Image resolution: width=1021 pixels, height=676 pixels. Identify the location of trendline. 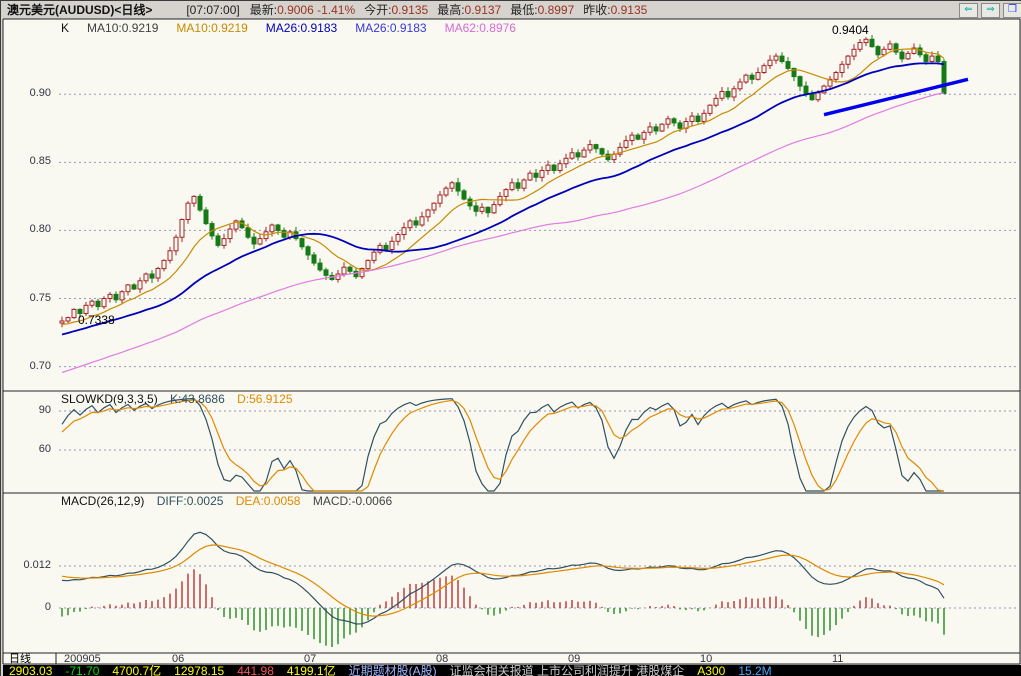
(896, 97).